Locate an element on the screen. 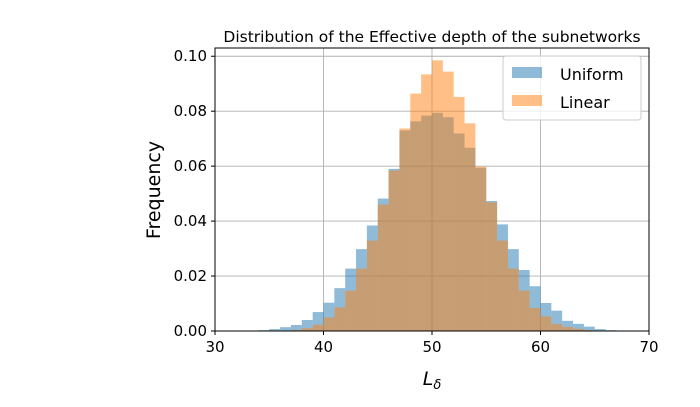  y-tick-label: 0.04 is located at coordinates (190, 221).